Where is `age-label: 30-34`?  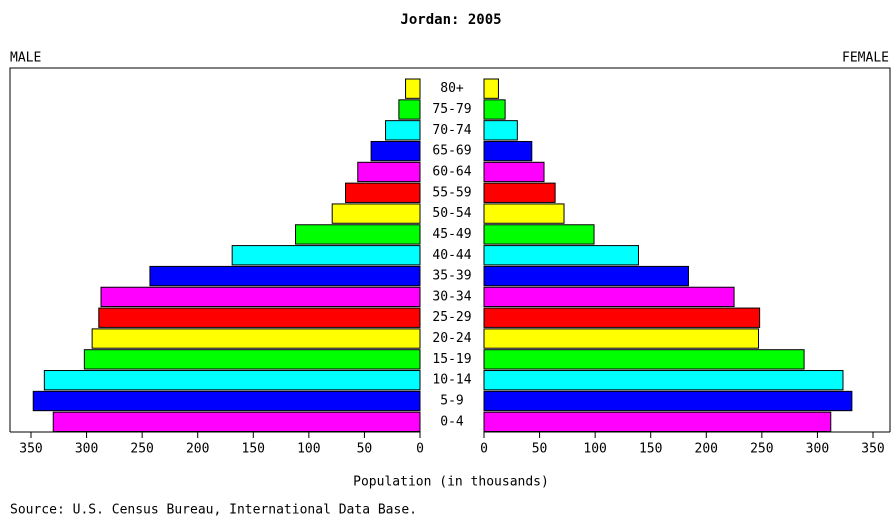 age-label: 30-34 is located at coordinates (451, 296).